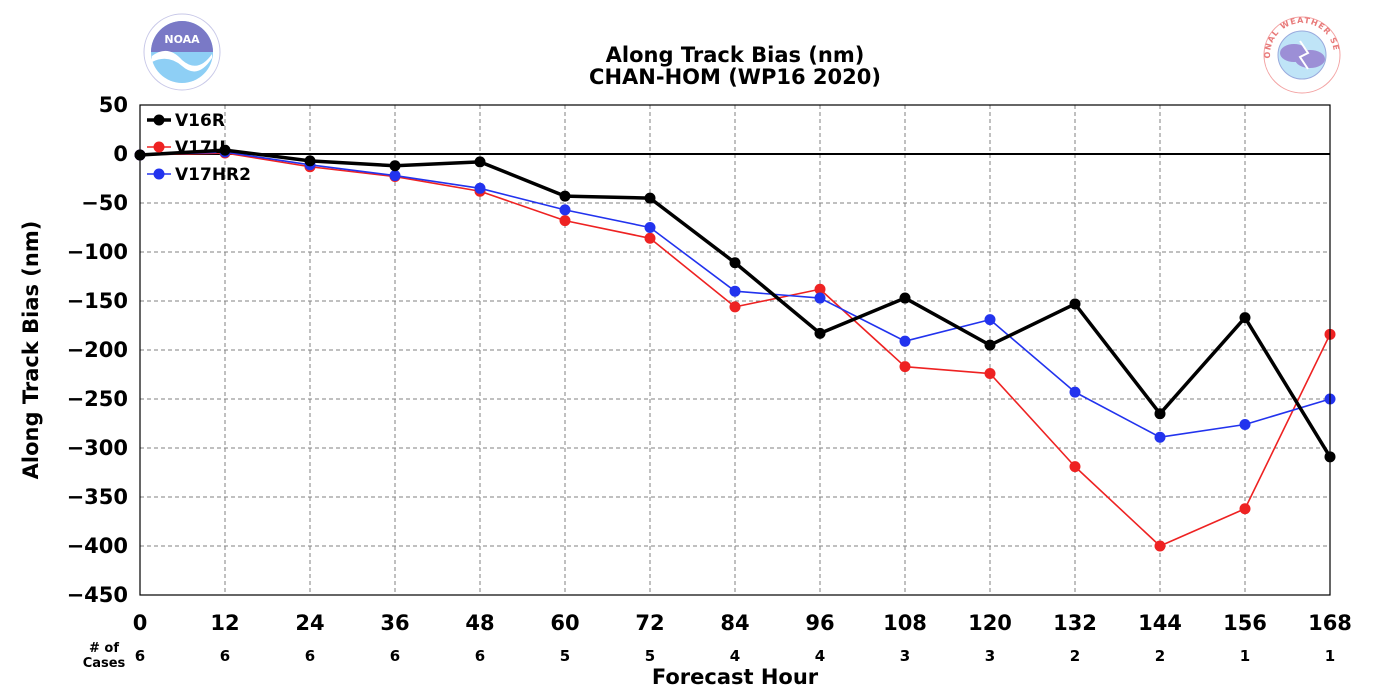 The width and height of the screenshot is (1400, 700). I want to click on y-tick-label: −200, so click(97, 350).